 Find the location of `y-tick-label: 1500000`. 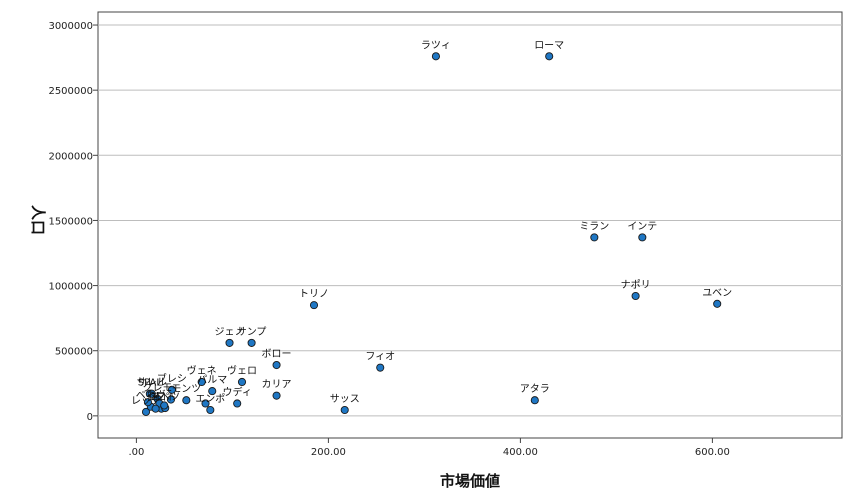

y-tick-label: 1500000 is located at coordinates (70, 221).